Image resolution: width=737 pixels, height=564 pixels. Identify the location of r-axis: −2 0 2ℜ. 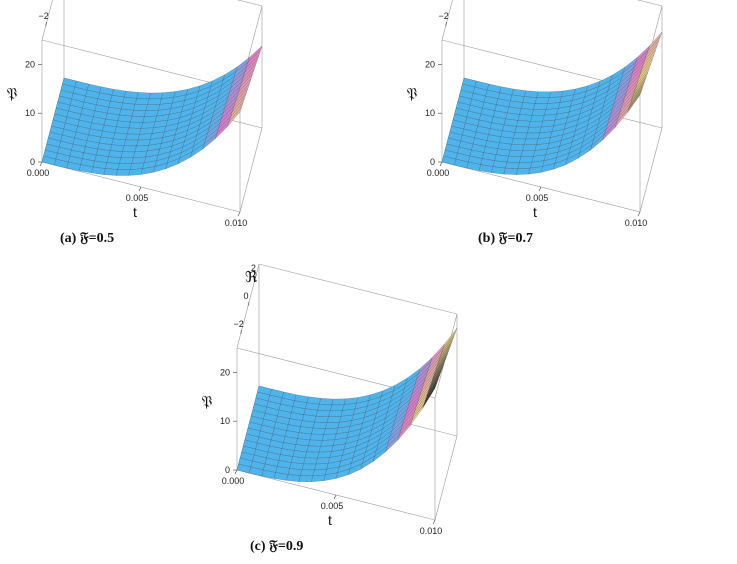
(246, 299).